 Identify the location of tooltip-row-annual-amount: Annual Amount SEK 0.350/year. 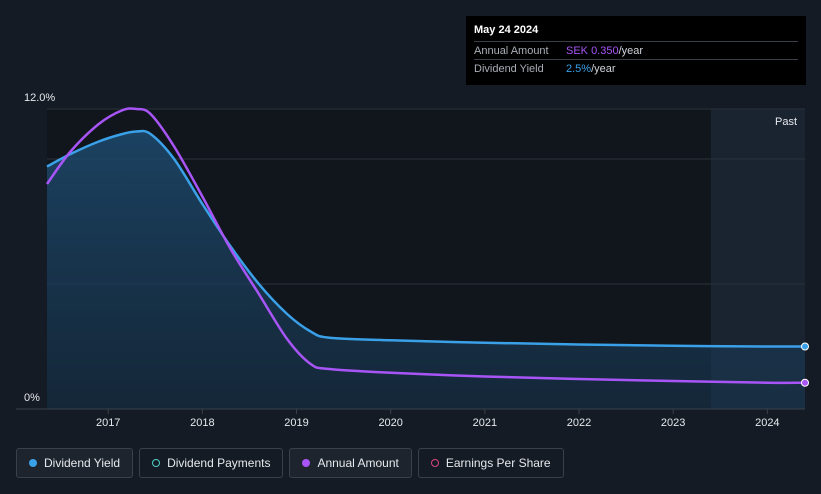
(636, 50).